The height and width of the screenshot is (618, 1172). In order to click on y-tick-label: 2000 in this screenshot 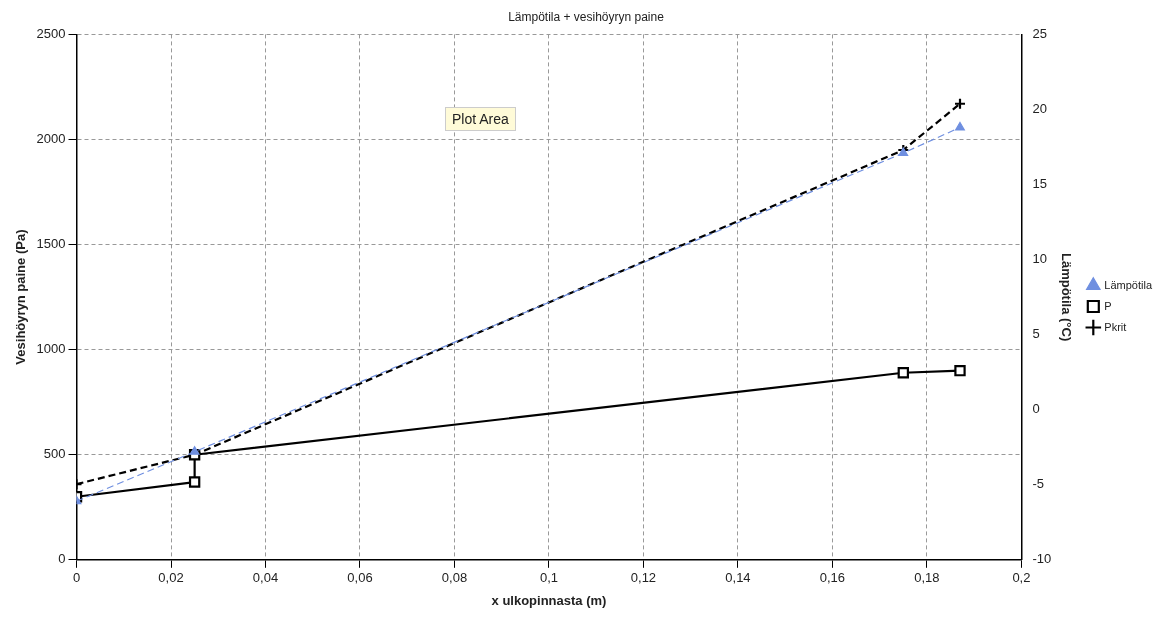, I will do `click(51, 139)`.